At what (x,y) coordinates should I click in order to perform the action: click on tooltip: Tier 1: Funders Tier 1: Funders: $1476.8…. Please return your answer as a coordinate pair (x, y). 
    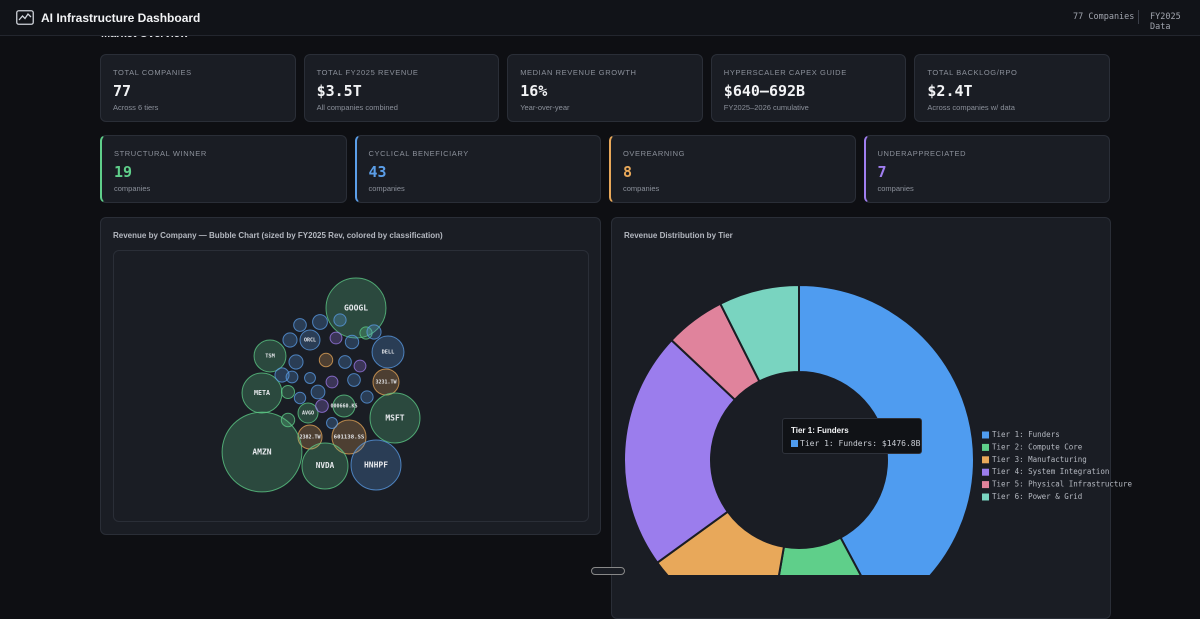
    Looking at the image, I should click on (852, 436).